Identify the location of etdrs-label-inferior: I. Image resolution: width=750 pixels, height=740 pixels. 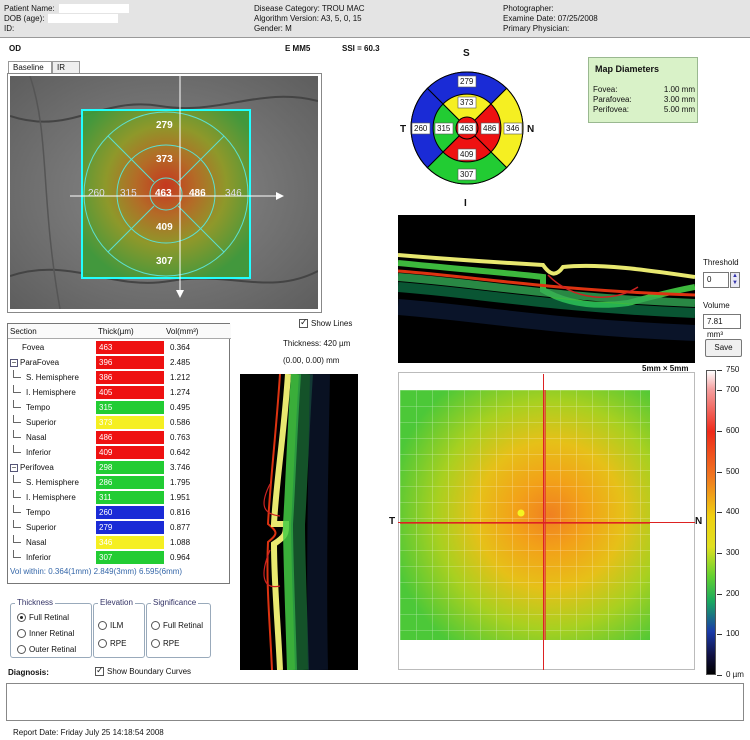
(465, 203).